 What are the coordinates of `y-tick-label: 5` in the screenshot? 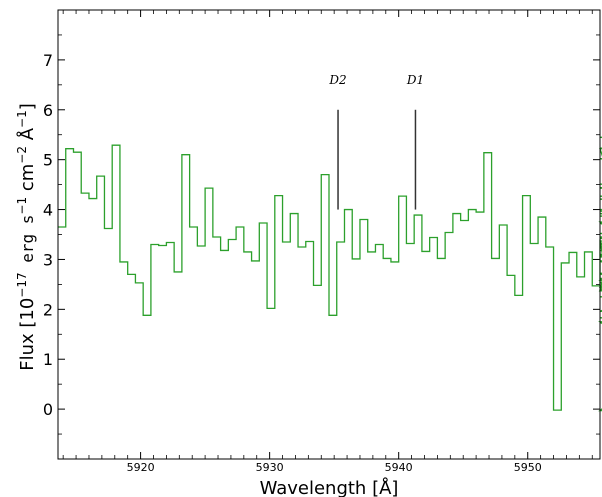 It's located at (48, 160).